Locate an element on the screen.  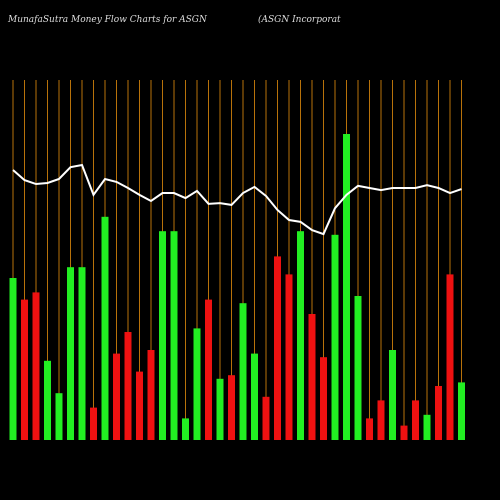
chart-title: MunafaSutra Money Flow Charts for ASGN is located at coordinates (107, 20).